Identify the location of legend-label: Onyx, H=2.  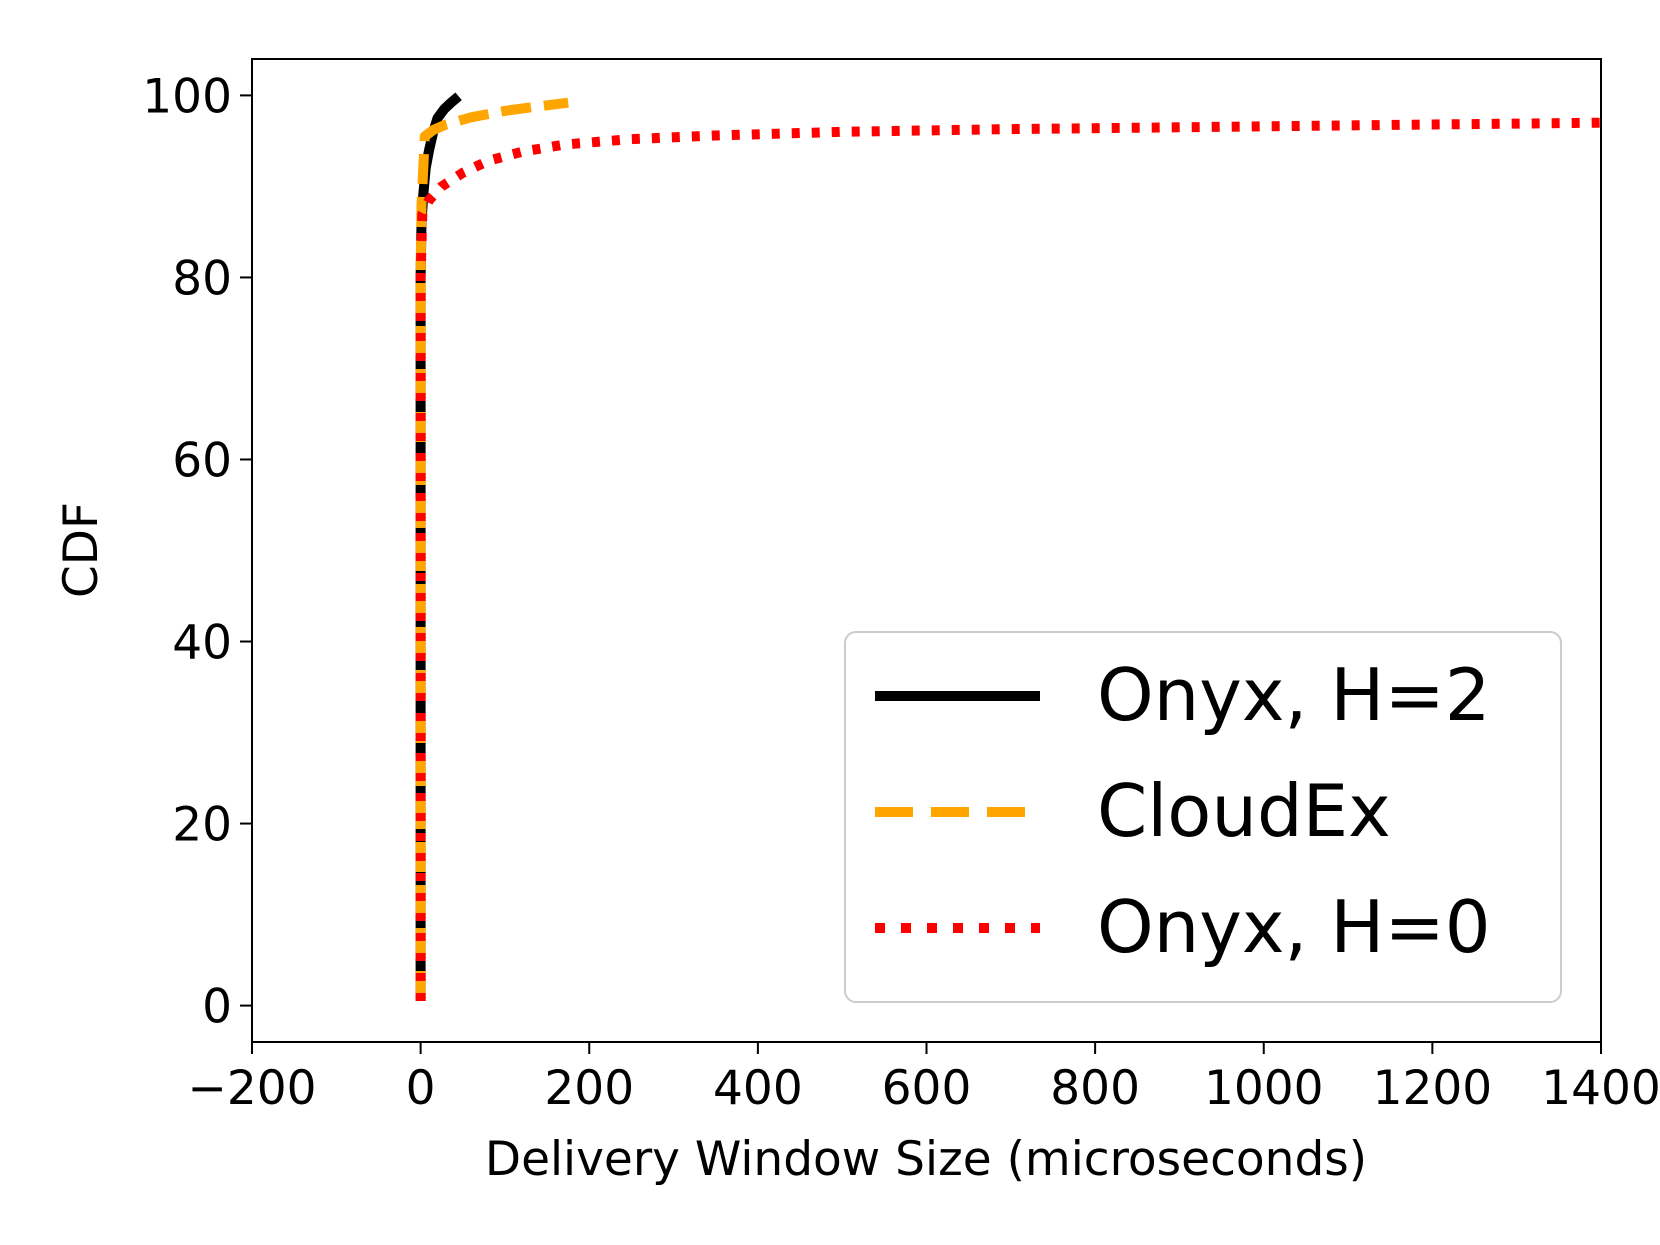
(1294, 695).